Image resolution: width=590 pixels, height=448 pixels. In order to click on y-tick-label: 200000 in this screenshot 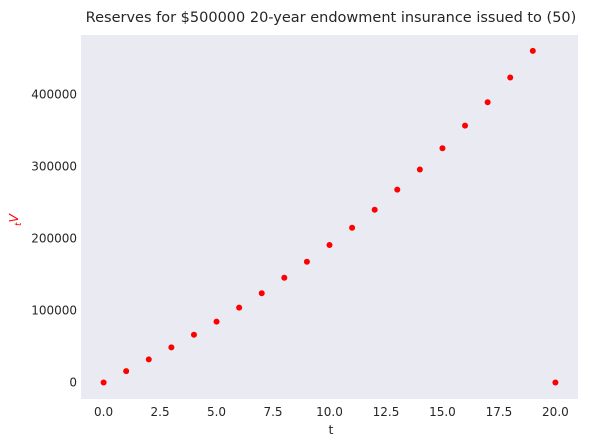, I will do `click(54, 239)`.